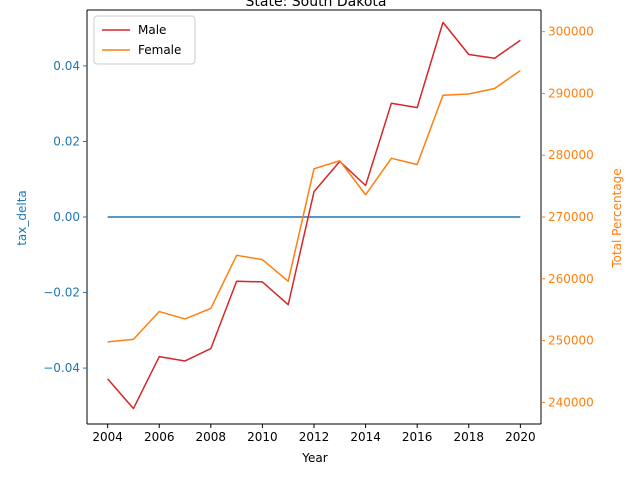  Describe the element at coordinates (571, 402) in the screenshot. I see `right-y-tick-label: 240000` at that location.